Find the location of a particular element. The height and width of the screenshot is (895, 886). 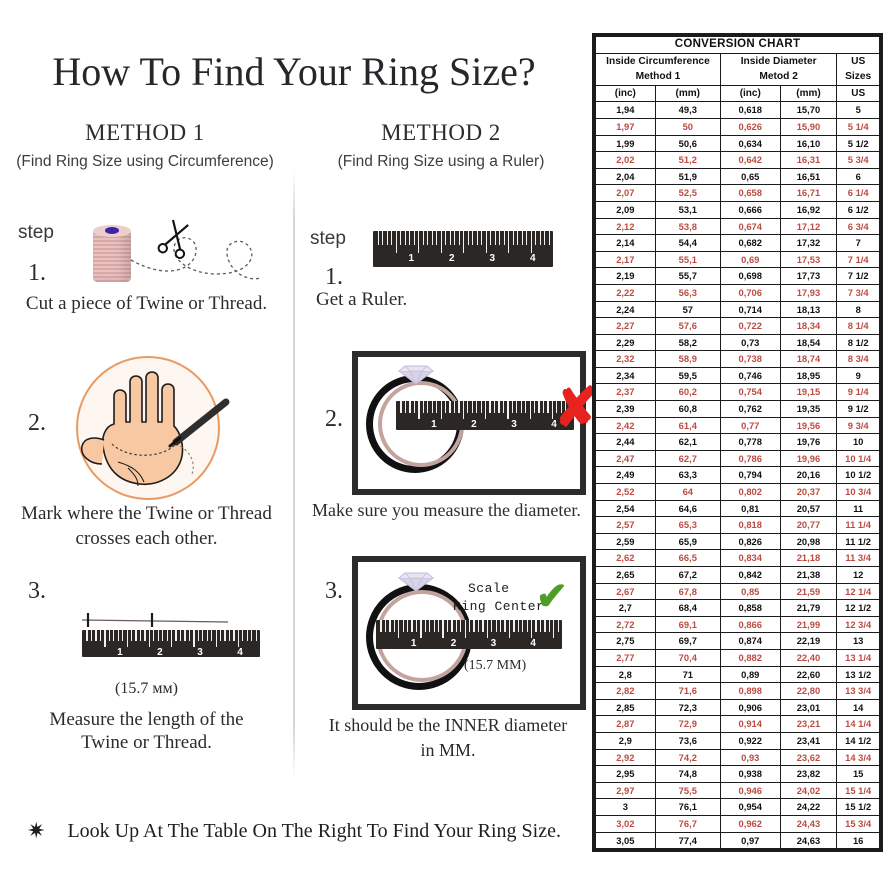

group-header-circumference: Inside Circumference Method 1 is located at coordinates (658, 69).